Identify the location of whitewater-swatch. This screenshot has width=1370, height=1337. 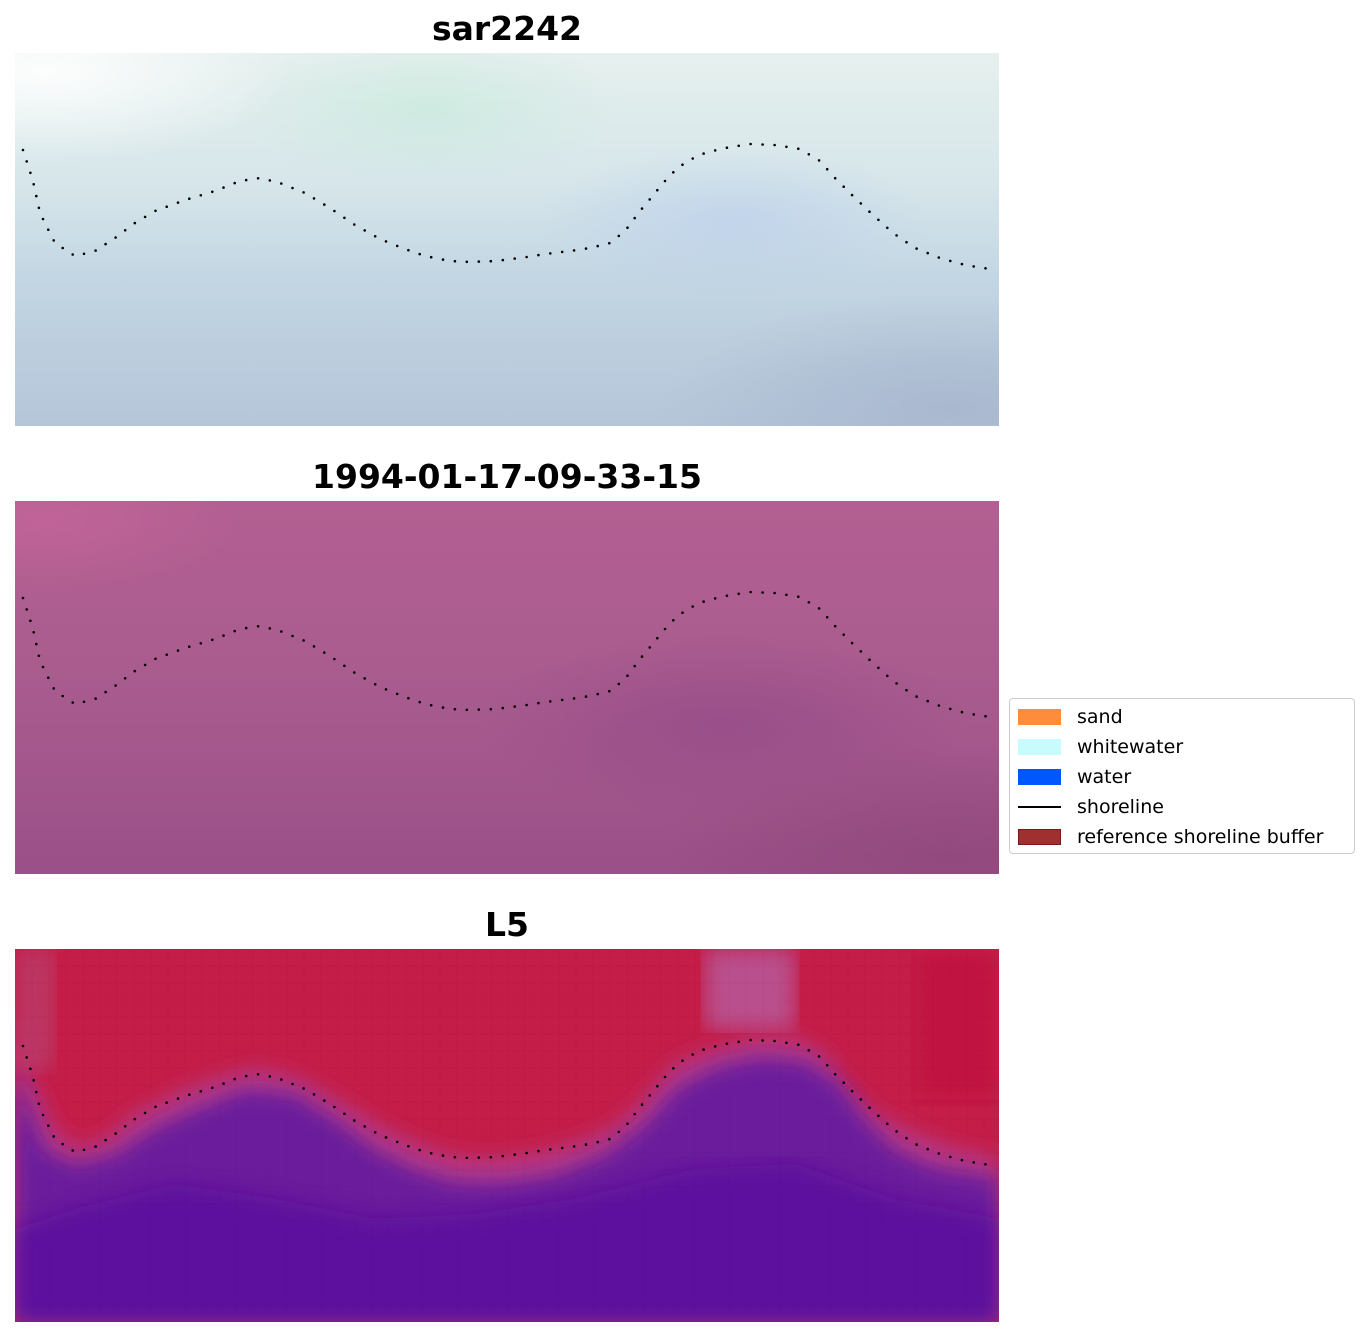
(1039, 747).